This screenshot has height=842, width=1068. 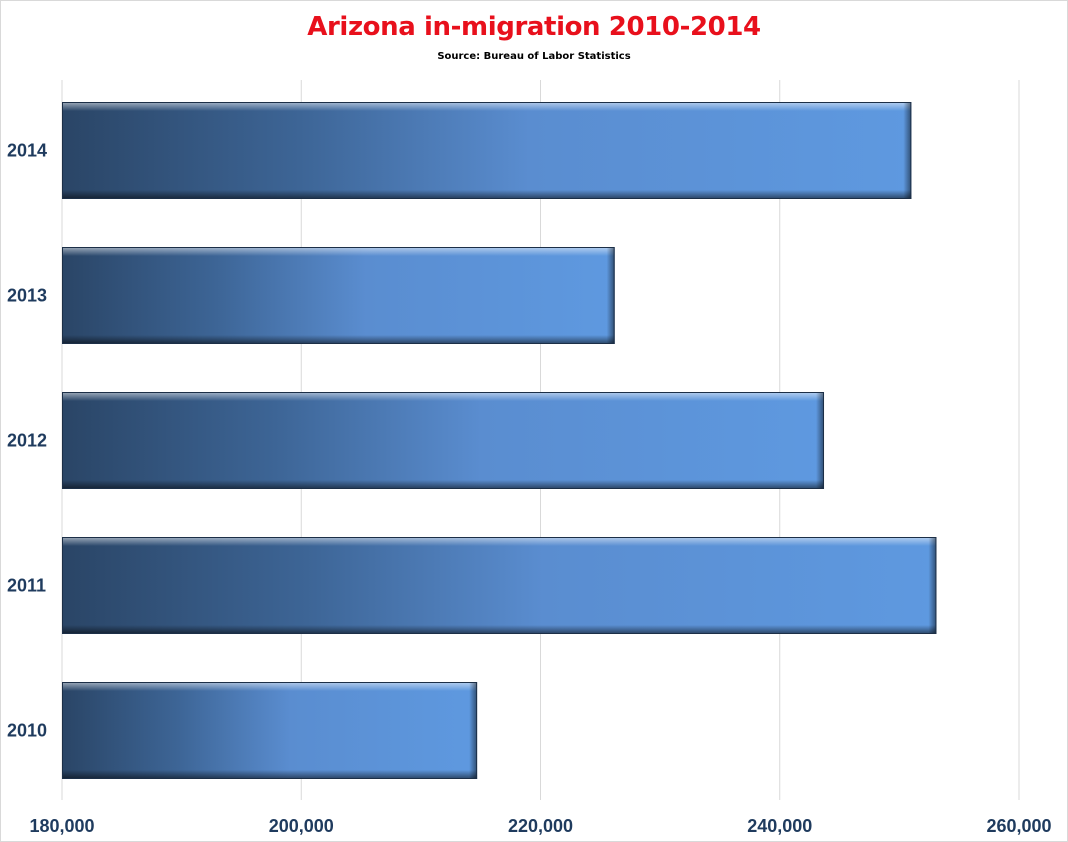 What do you see at coordinates (27, 151) in the screenshot?
I see `y-category-label: 2014` at bounding box center [27, 151].